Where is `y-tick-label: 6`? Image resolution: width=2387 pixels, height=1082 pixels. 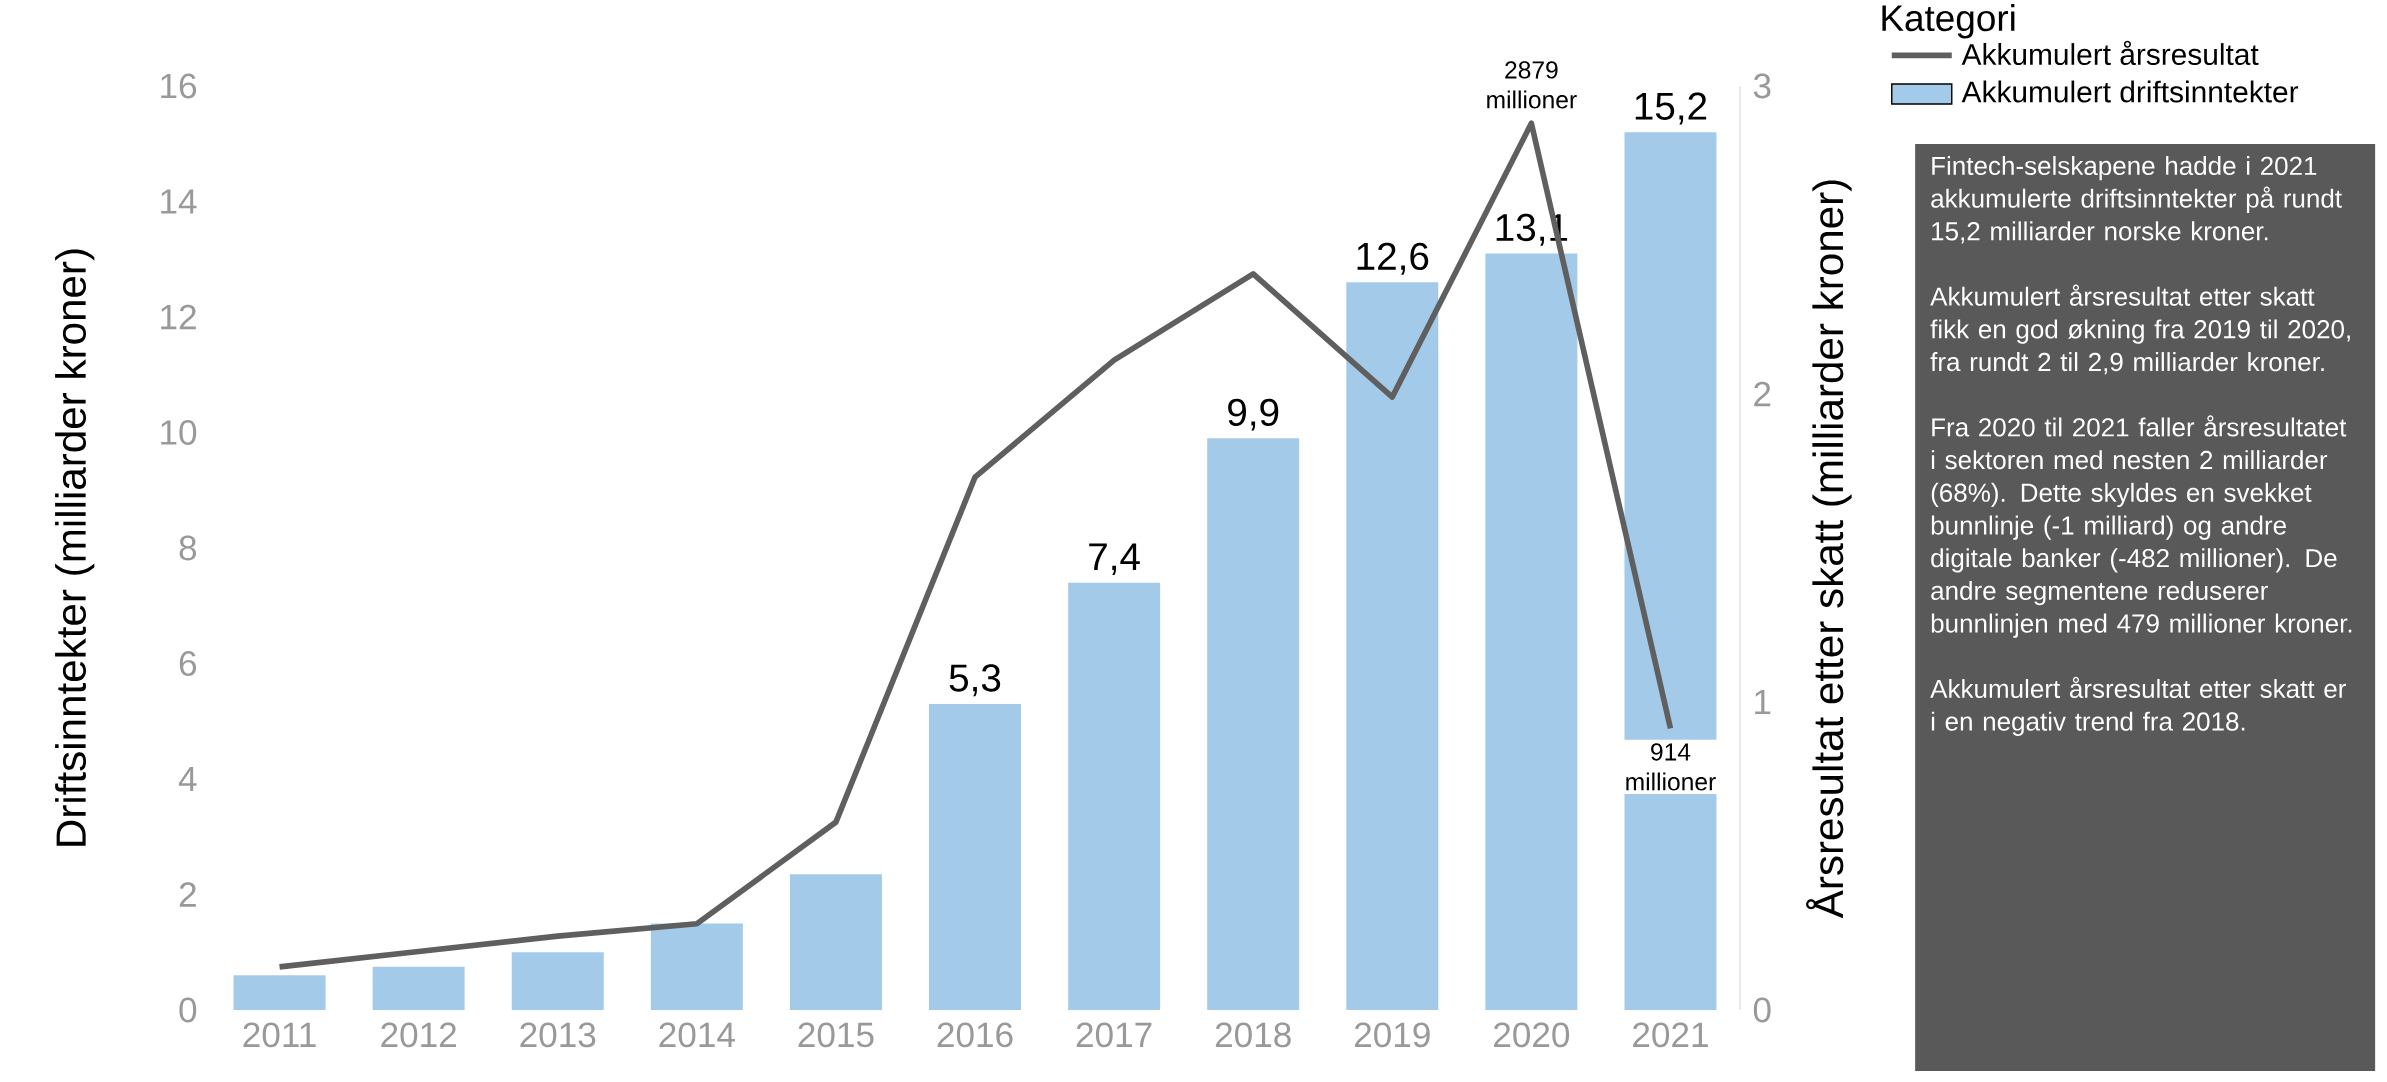
y-tick-label: 6 is located at coordinates (188, 663).